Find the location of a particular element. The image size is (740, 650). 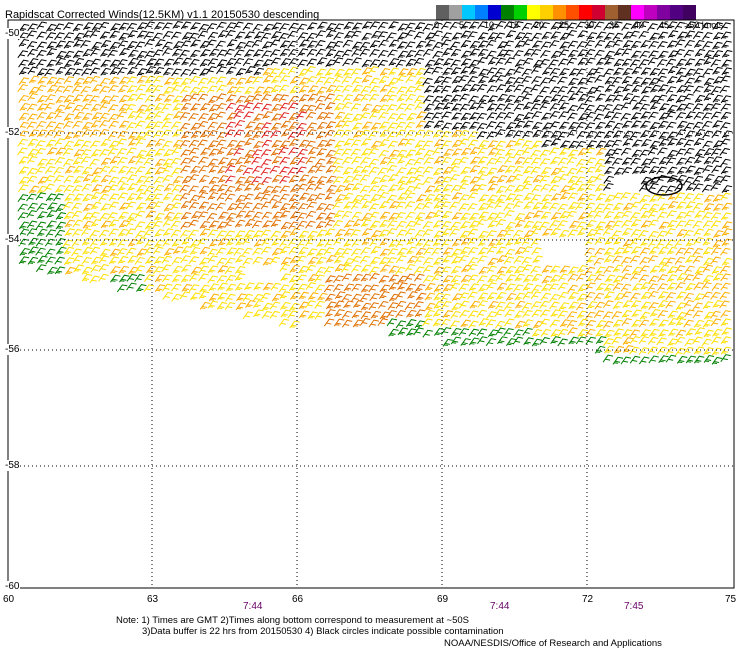

colorbar-swatch is located at coordinates (494, 12).